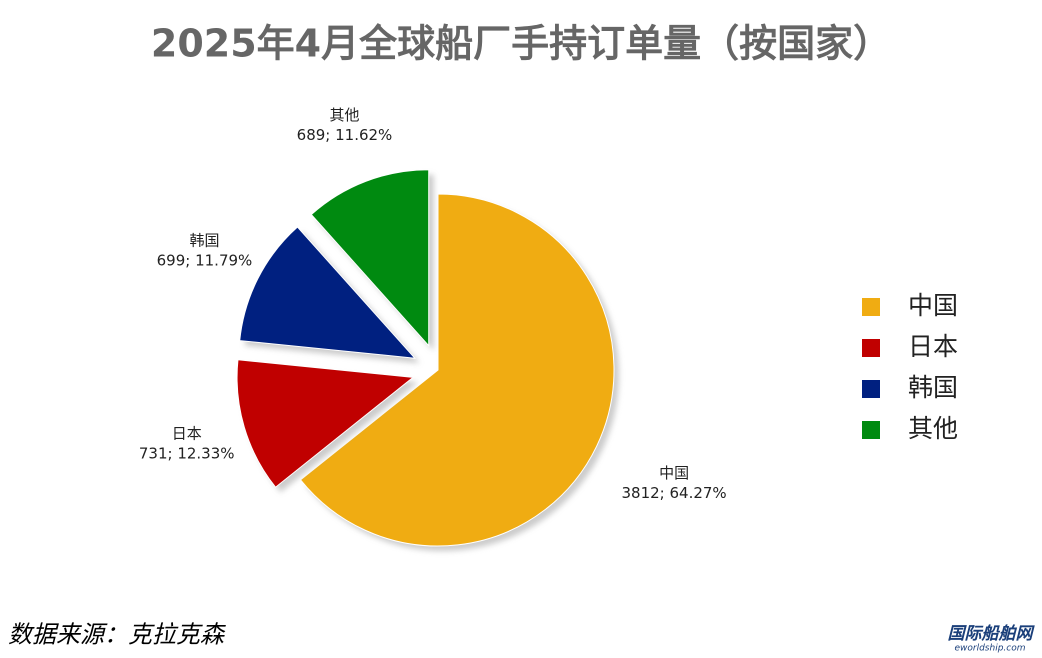 The width and height of the screenshot is (1042, 658). Describe the element at coordinates (205, 261) in the screenshot. I see `slice-value-label: 699; 11.79%` at that location.